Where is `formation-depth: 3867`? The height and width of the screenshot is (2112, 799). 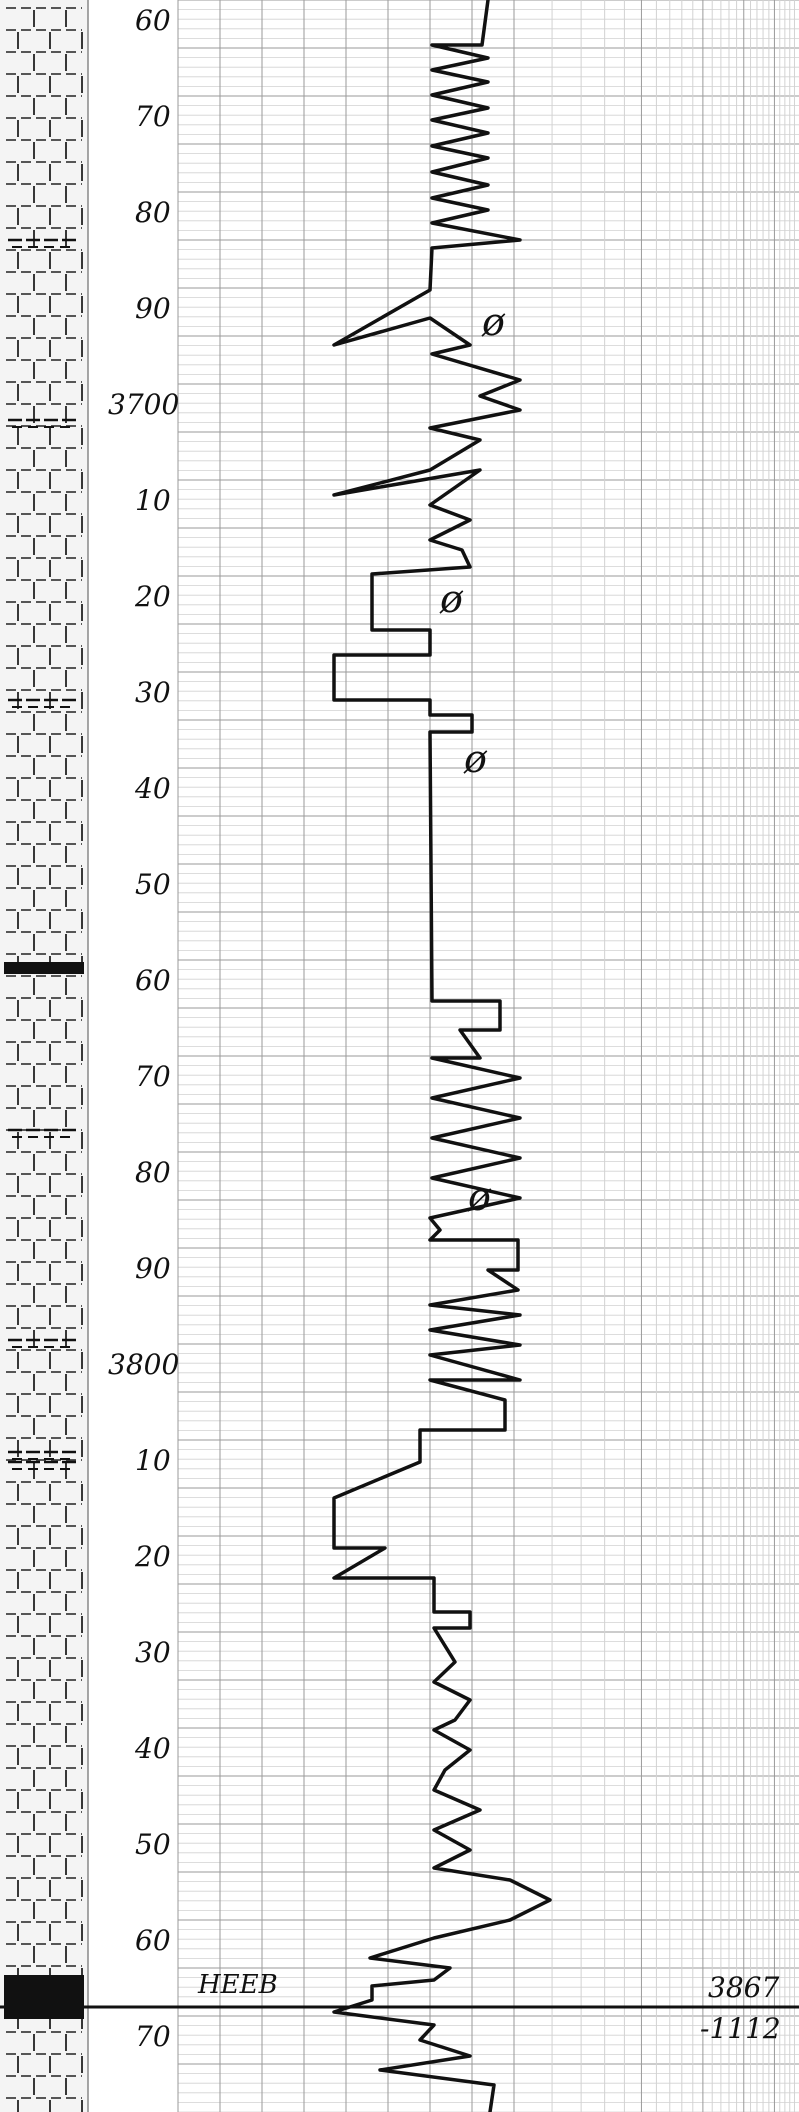 formation-depth: 3867 is located at coordinates (743, 1987).